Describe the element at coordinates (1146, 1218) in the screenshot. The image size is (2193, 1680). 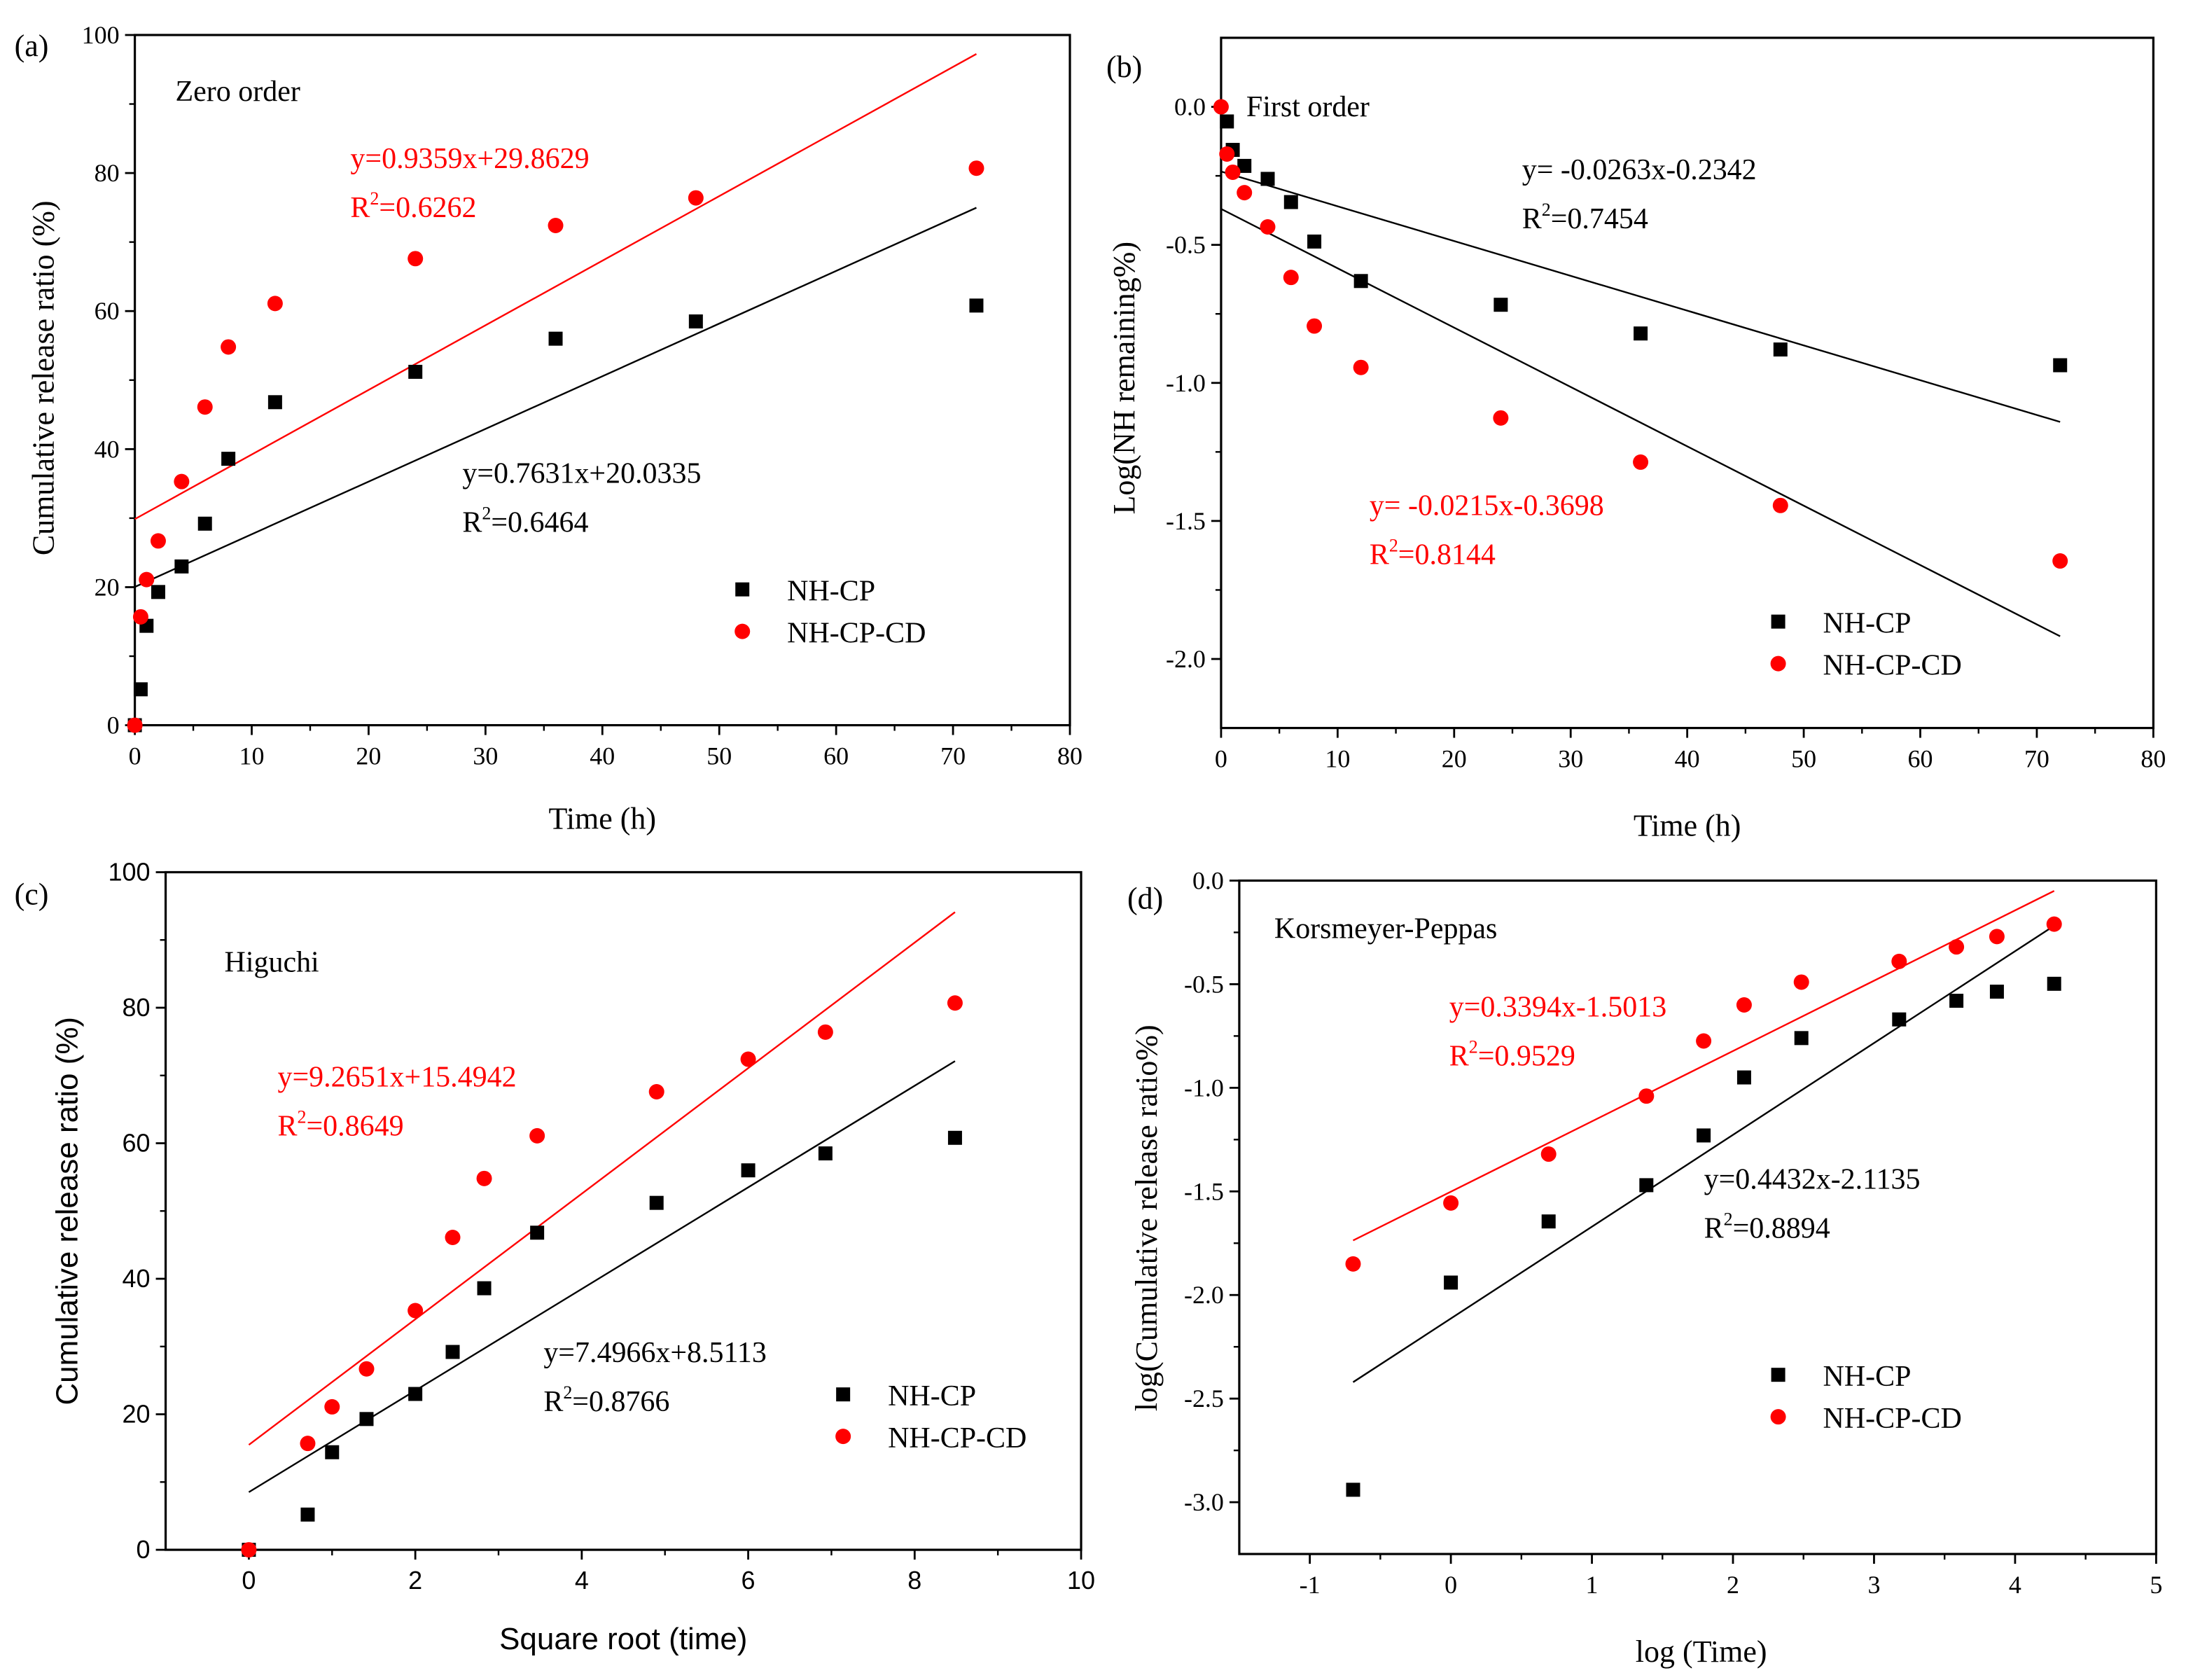
I see `y-axis-label: log(Cumulative release ratio%)` at that location.